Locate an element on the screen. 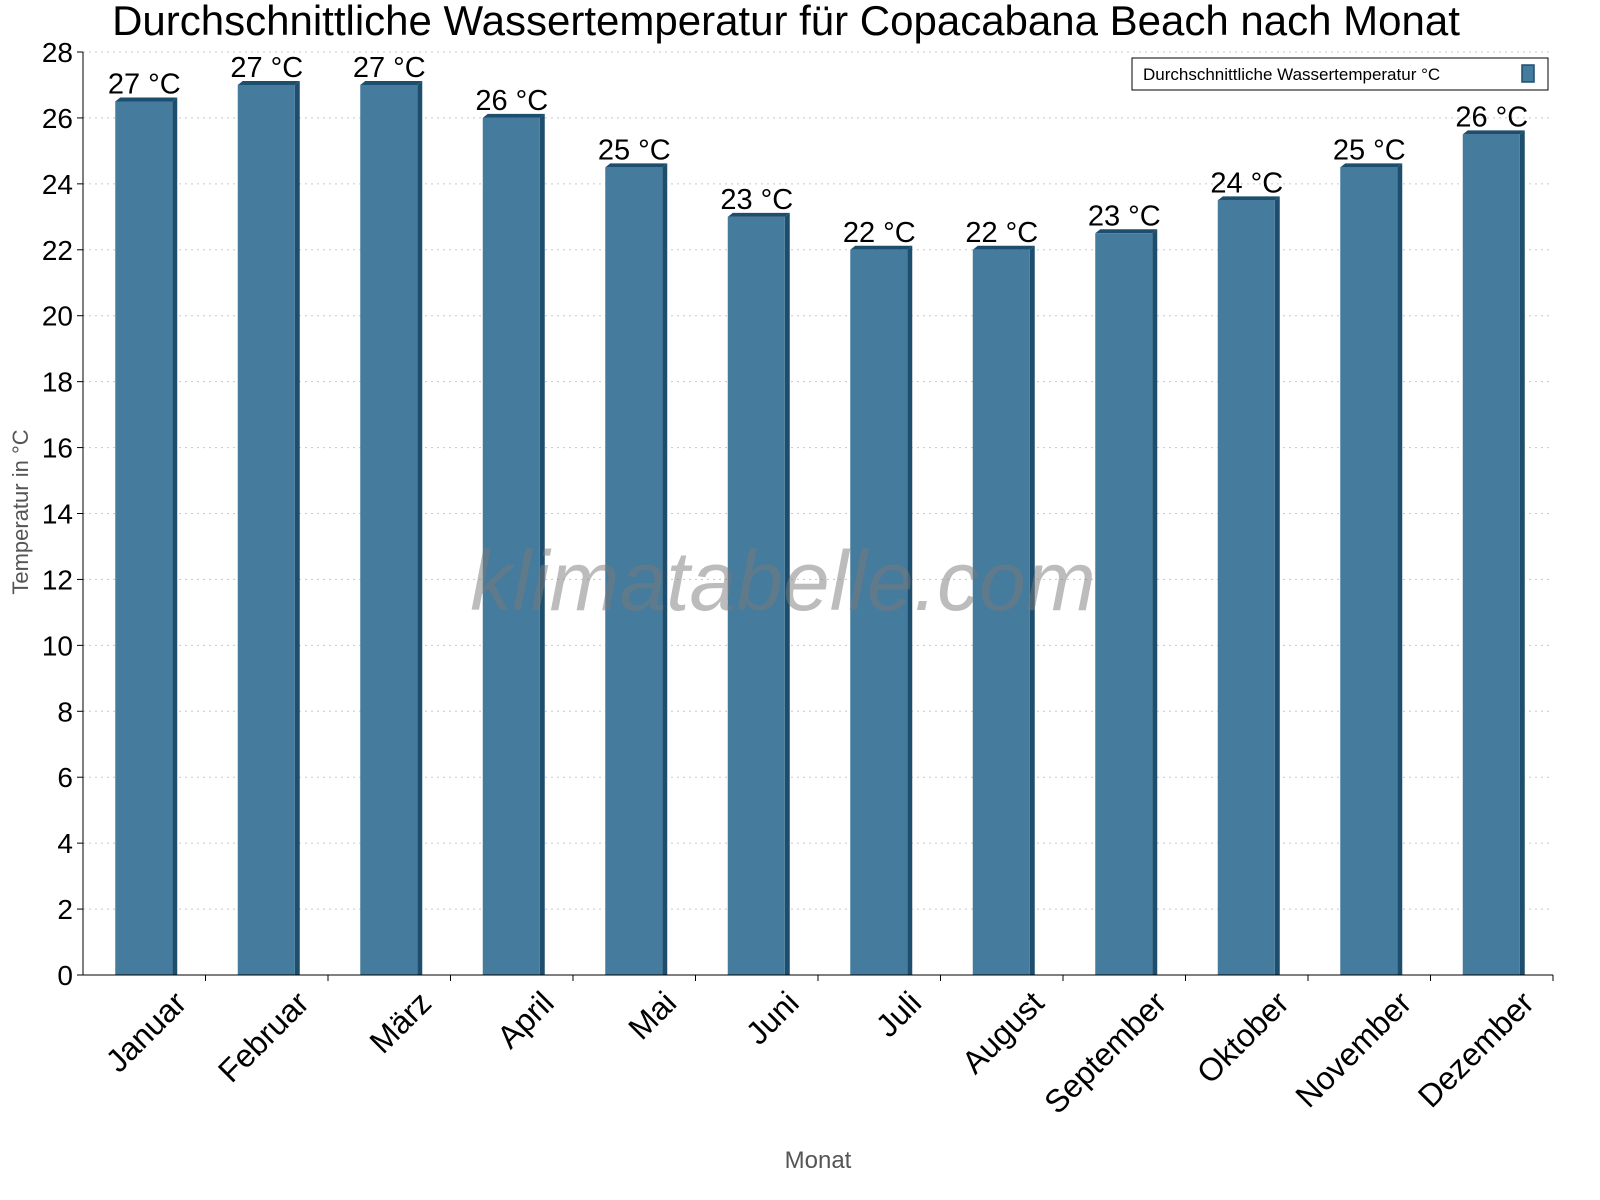  x-tick-label: Februar is located at coordinates (263, 1036).